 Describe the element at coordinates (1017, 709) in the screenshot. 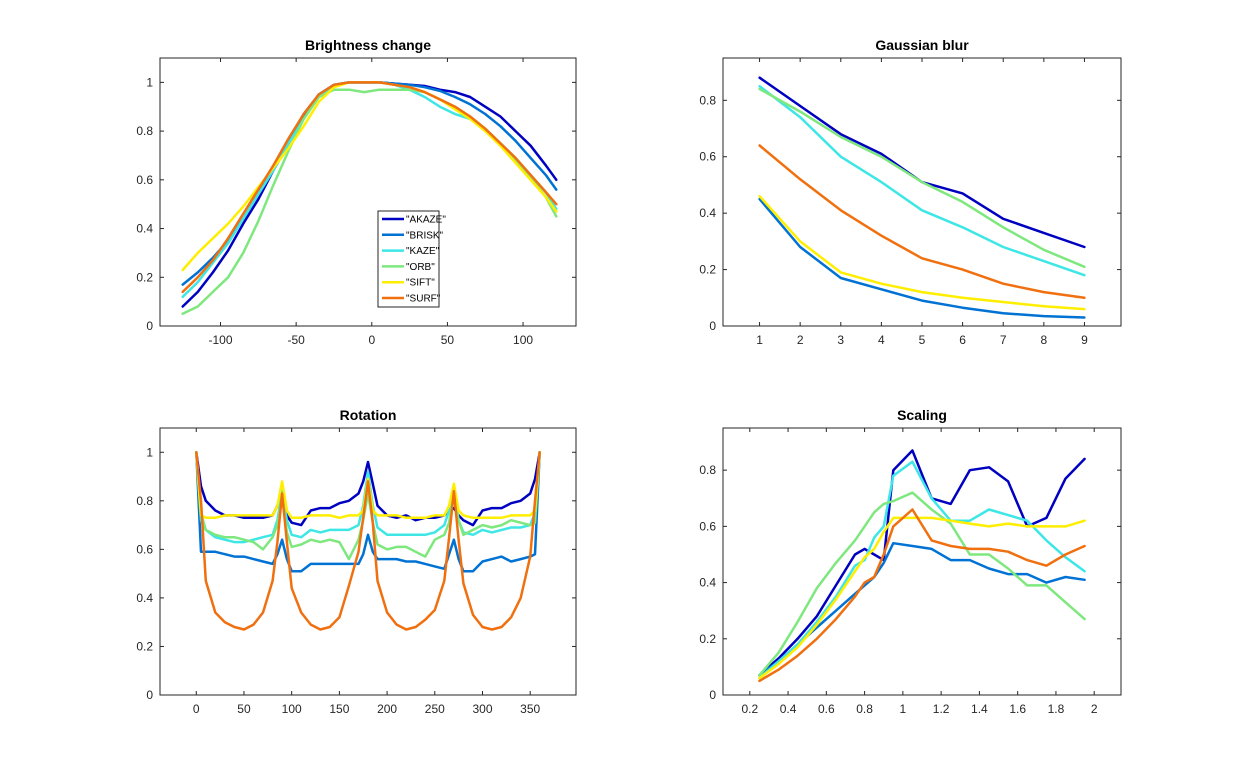

I see `x-tick-label: 1.6` at that location.